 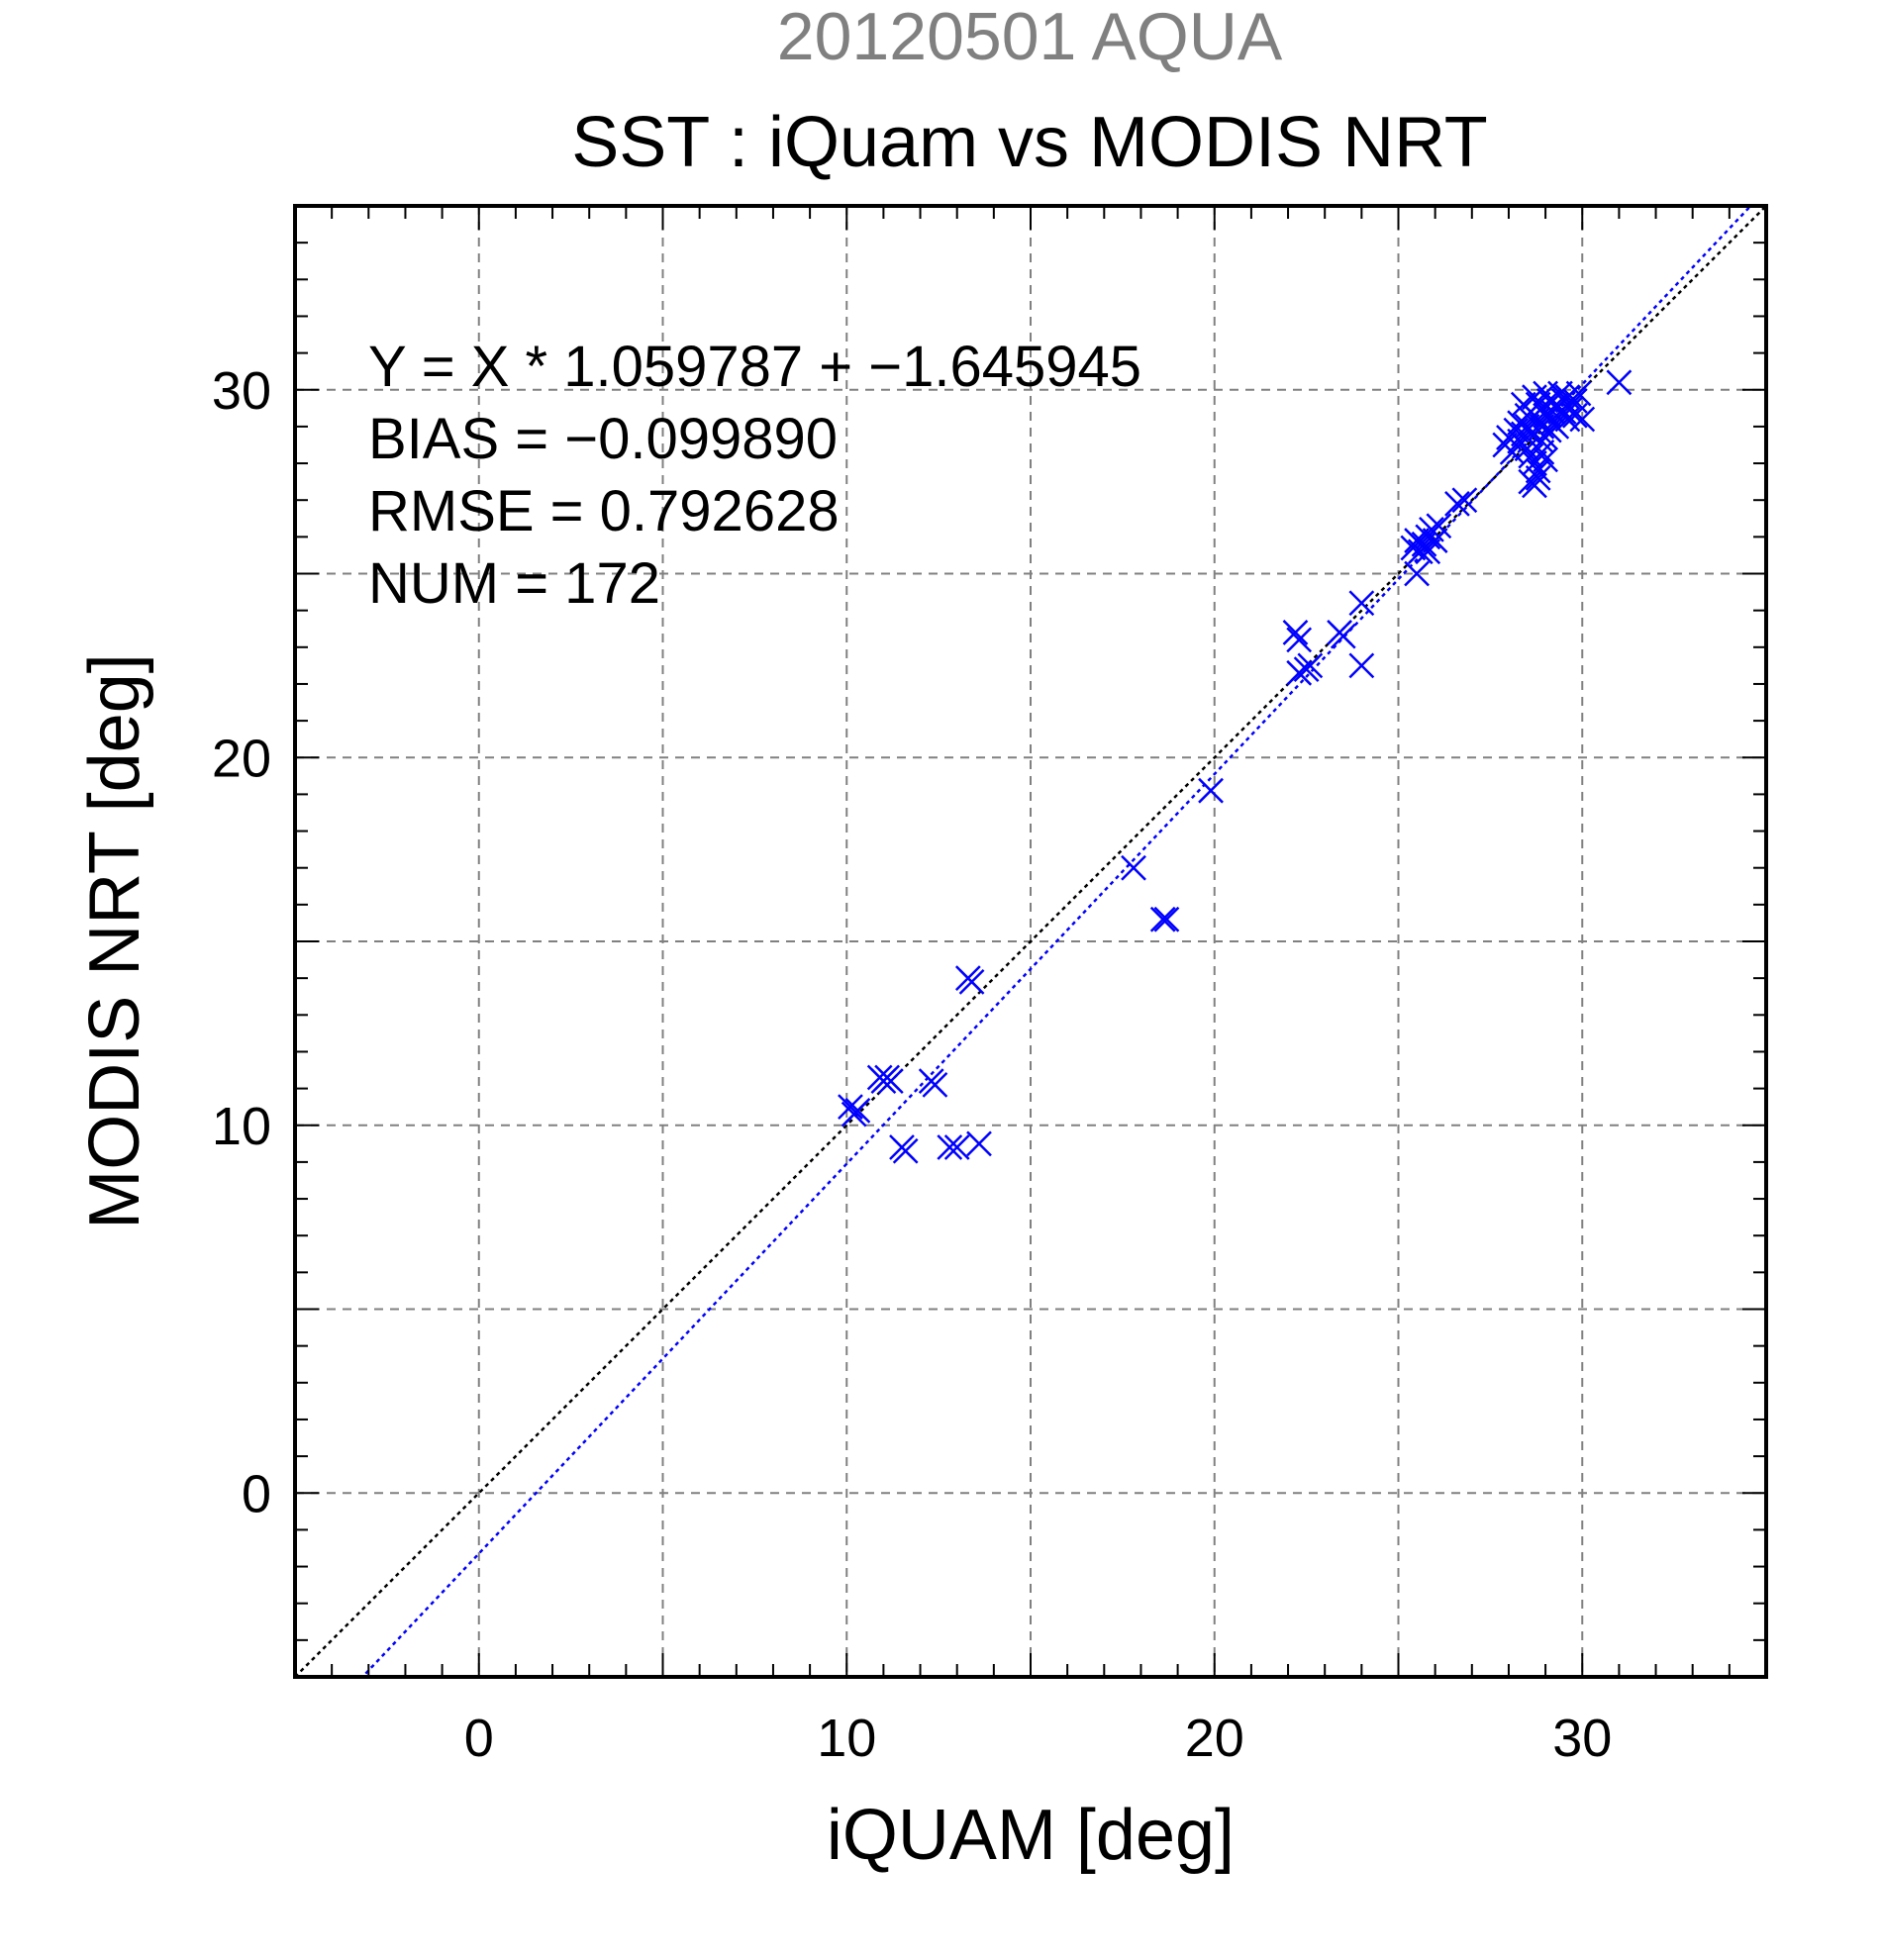 What do you see at coordinates (1031, 1835) in the screenshot?
I see `x-axis-label: iQUAM [deg]` at bounding box center [1031, 1835].